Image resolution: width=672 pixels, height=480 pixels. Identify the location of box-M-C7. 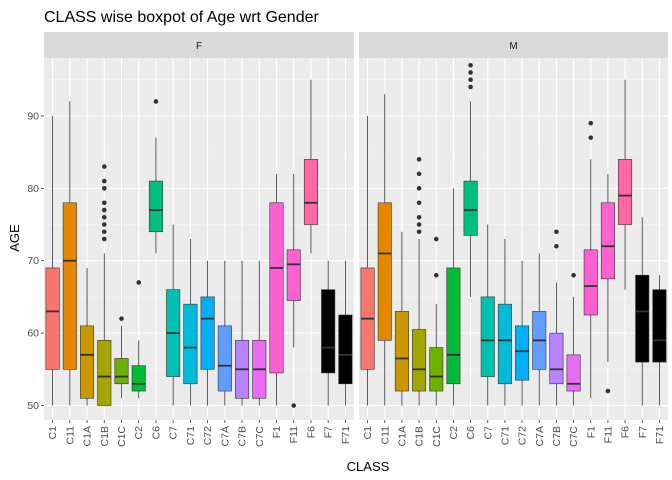
(487, 315).